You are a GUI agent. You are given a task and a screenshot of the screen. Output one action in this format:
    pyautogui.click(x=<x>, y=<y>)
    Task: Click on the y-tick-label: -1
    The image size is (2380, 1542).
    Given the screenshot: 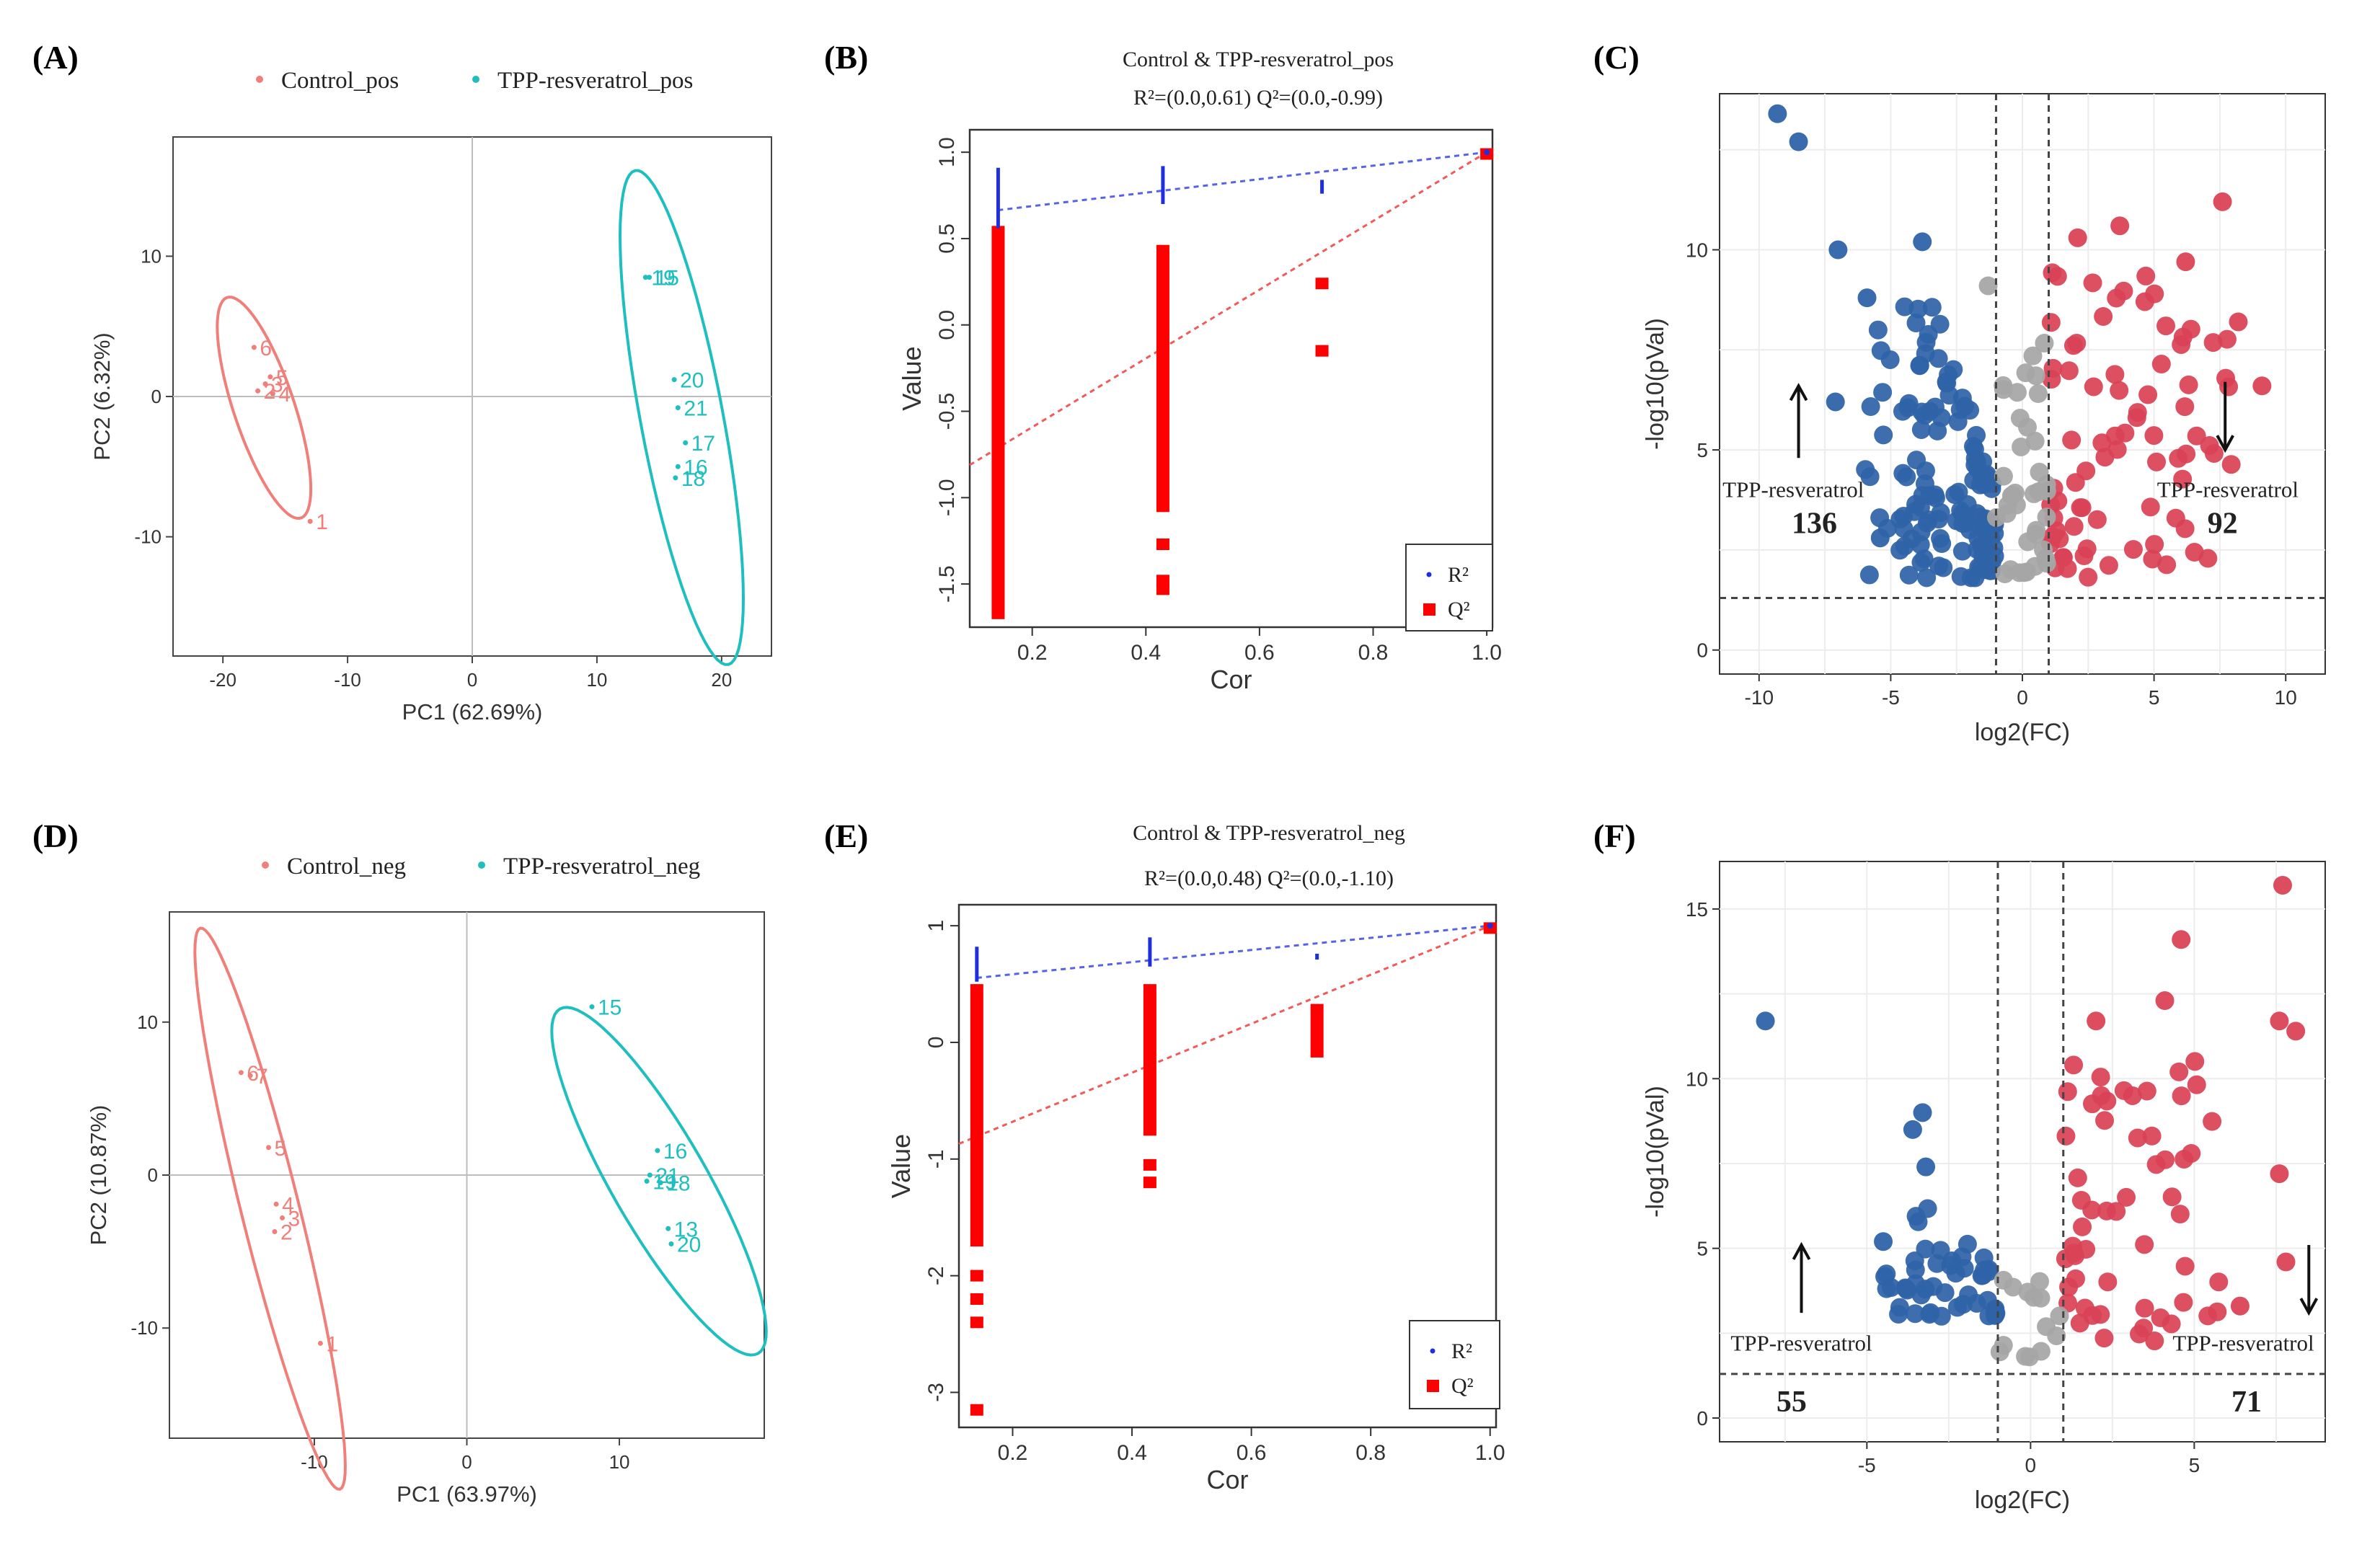 What is the action you would take?
    pyautogui.click(x=936, y=1159)
    